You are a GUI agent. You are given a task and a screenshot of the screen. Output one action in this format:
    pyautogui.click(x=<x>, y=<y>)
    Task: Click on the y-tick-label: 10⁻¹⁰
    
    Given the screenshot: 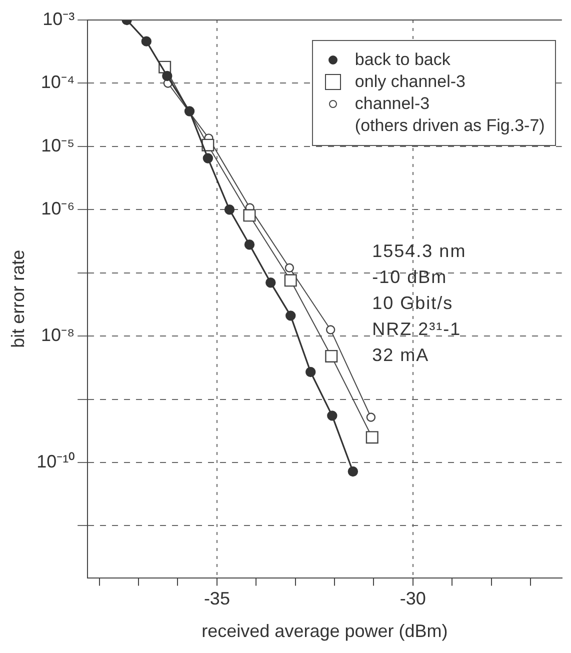 What is the action you would take?
    pyautogui.click(x=55, y=461)
    